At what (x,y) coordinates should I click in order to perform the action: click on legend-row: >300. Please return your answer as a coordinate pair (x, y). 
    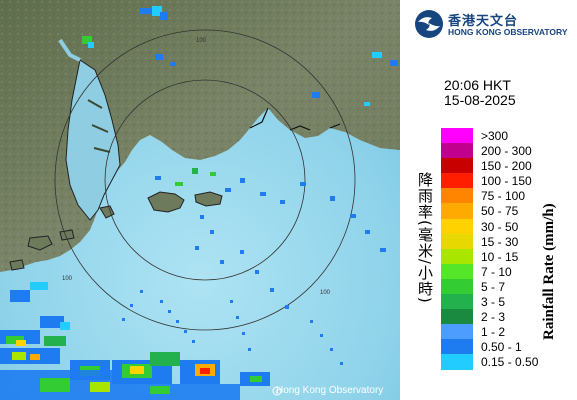
    Looking at the image, I should click on (508, 136).